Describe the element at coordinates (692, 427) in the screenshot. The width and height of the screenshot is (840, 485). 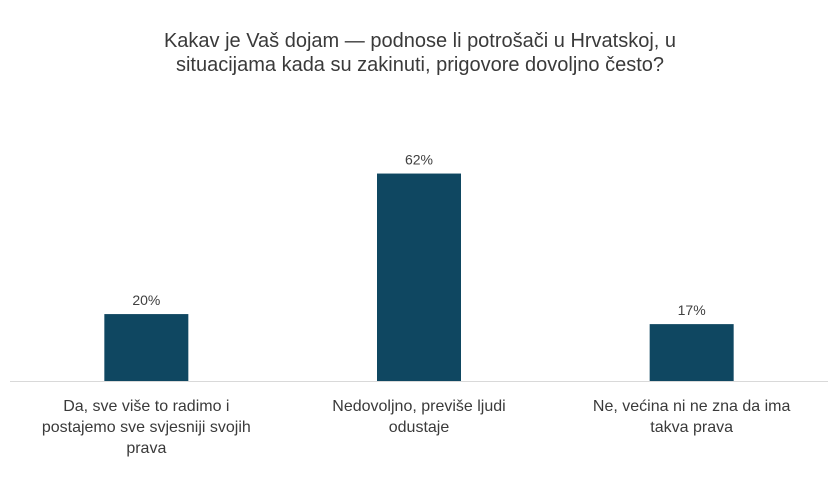
I see `category-label-3-line-2: takva prava` at that location.